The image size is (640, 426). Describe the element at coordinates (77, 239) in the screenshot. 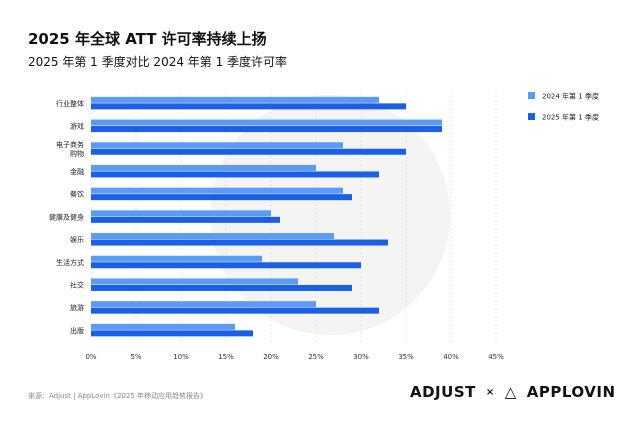

I see `category-label: 娱乐` at that location.